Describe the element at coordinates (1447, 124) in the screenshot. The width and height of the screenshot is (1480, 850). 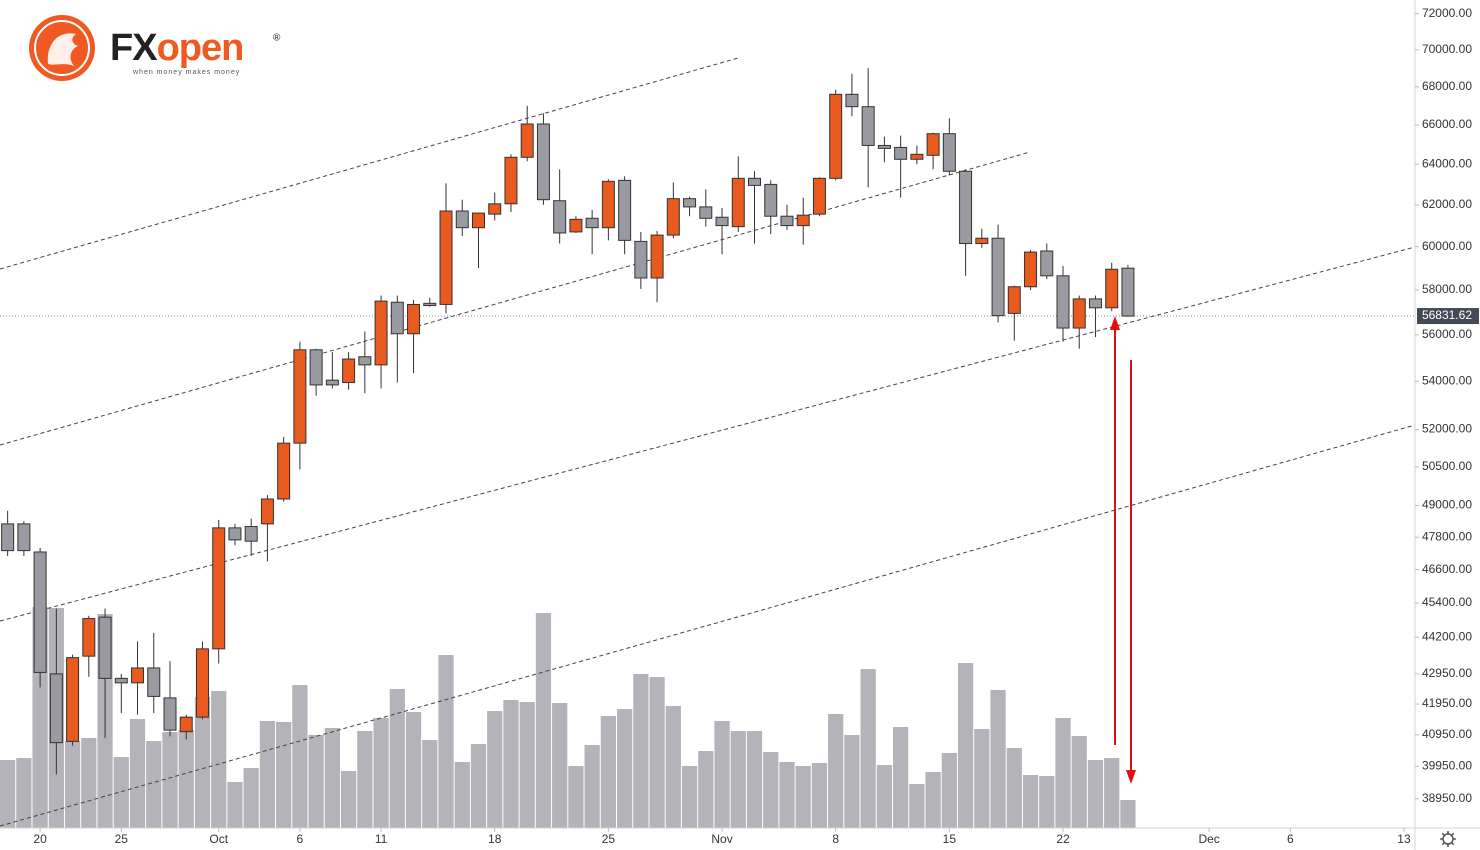
I see `y-tick-label: 66000.00` at that location.